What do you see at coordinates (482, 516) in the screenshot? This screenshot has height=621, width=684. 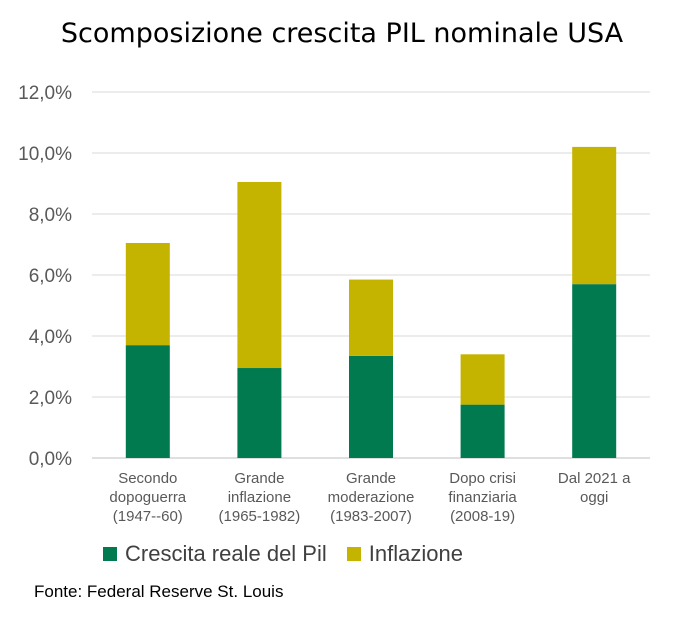 I see `x-category-label: (2008-19)` at bounding box center [482, 516].